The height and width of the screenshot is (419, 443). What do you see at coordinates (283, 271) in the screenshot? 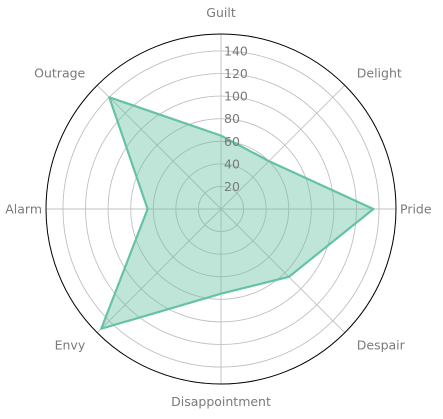
I see `spoke-despair` at bounding box center [283, 271].